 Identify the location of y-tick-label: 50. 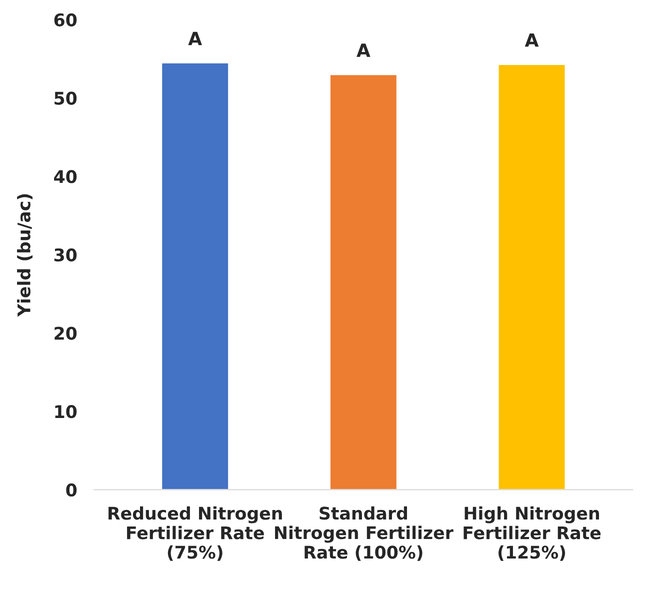
(65, 98).